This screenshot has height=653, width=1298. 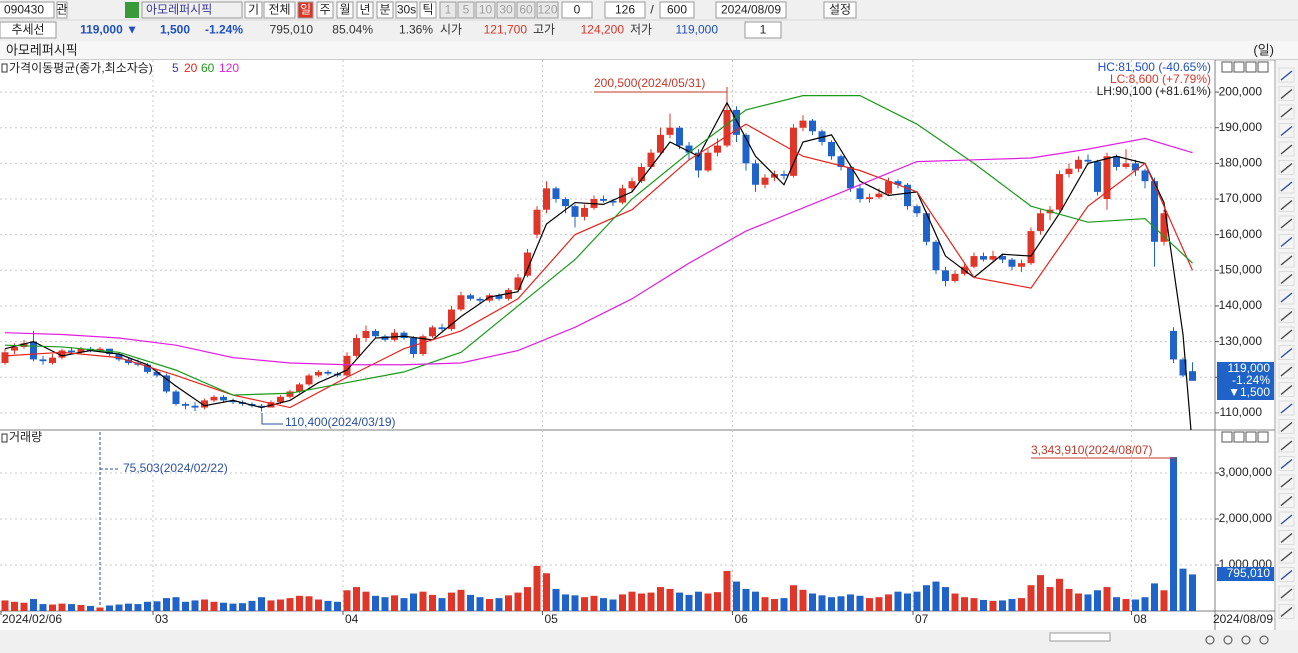 I want to click on name-box, so click(x=192, y=10).